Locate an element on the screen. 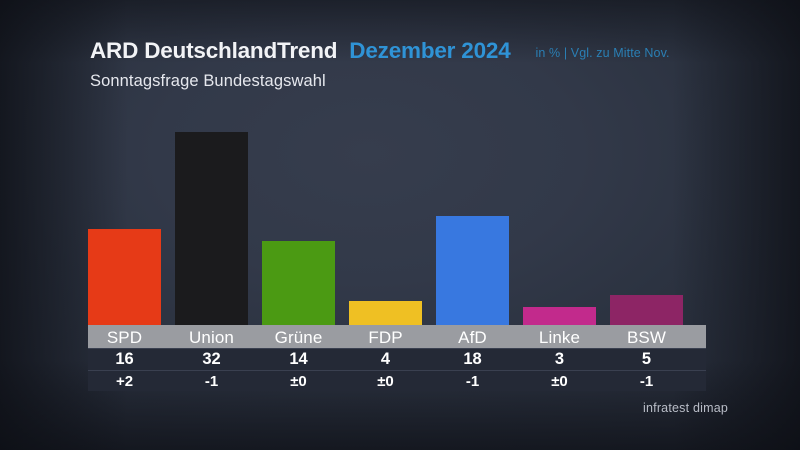 The height and width of the screenshot is (450, 800). source-credit: infratest dimap is located at coordinates (685, 408).